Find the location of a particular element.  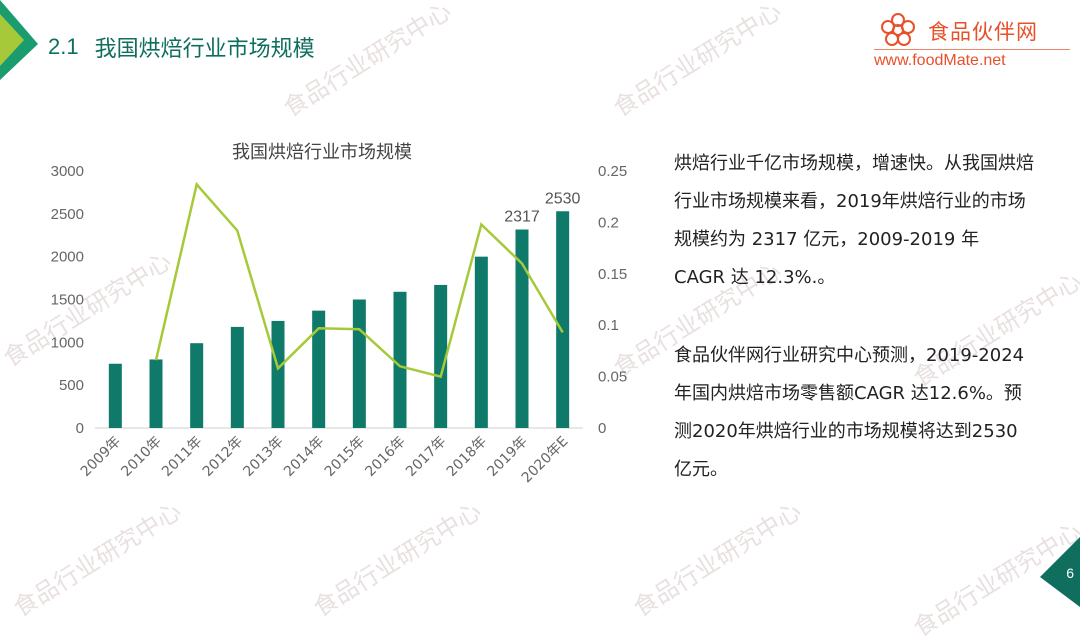

y-right-tick-label: 0.25 is located at coordinates (612, 171).